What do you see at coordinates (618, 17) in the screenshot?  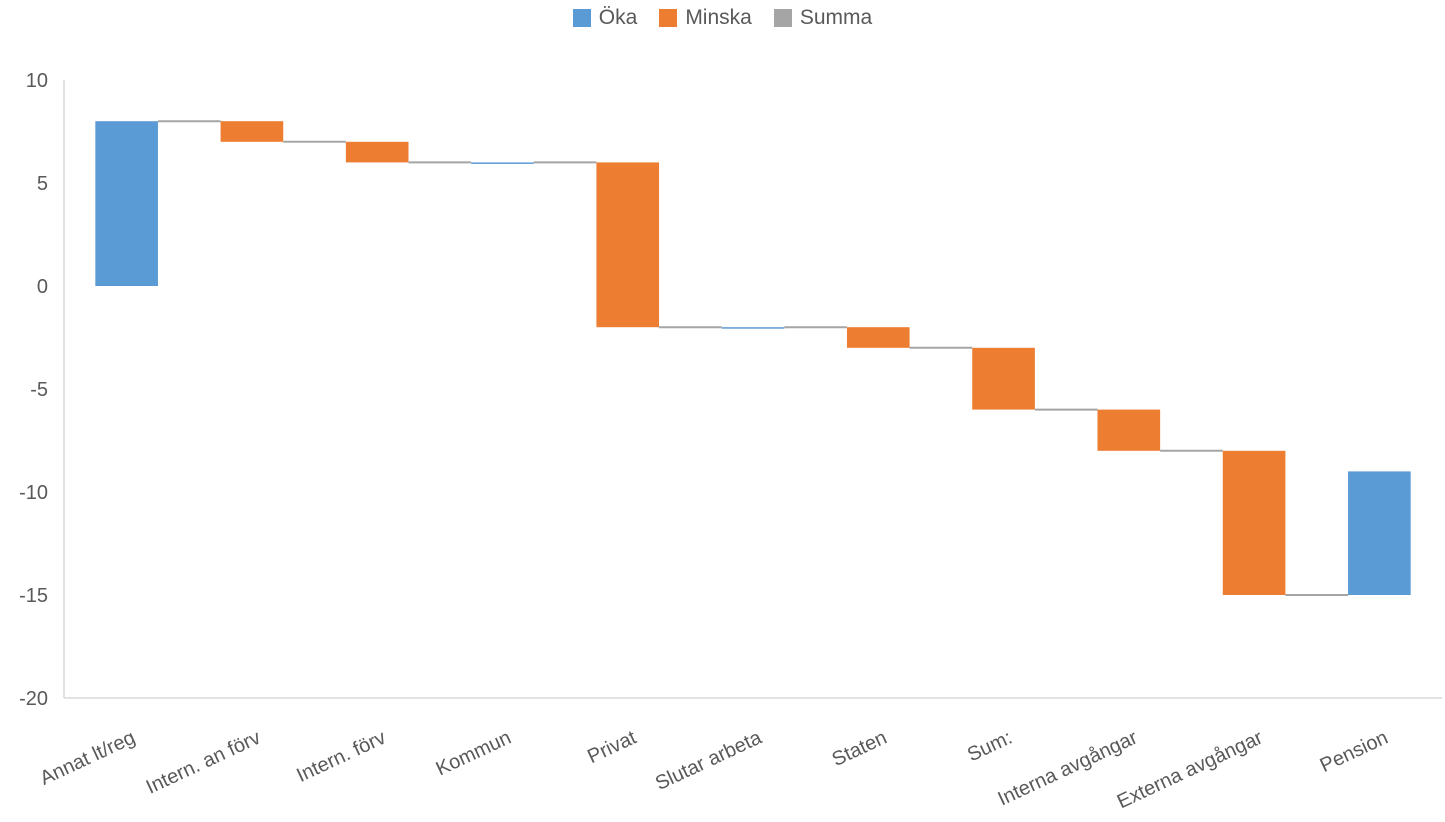 I see `legend-label-oka: Öka` at bounding box center [618, 17].